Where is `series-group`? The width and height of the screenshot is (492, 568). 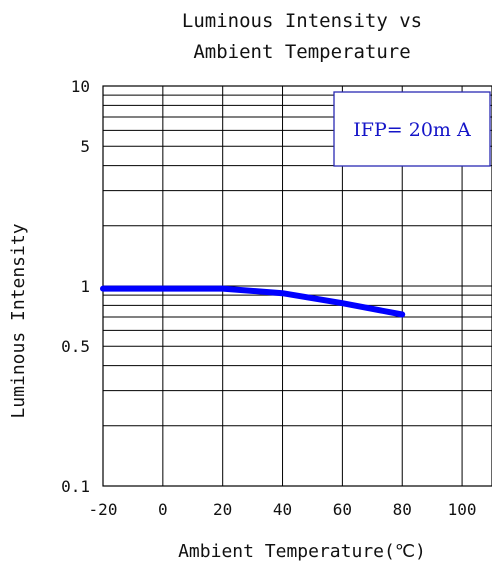
series-group is located at coordinates (253, 301).